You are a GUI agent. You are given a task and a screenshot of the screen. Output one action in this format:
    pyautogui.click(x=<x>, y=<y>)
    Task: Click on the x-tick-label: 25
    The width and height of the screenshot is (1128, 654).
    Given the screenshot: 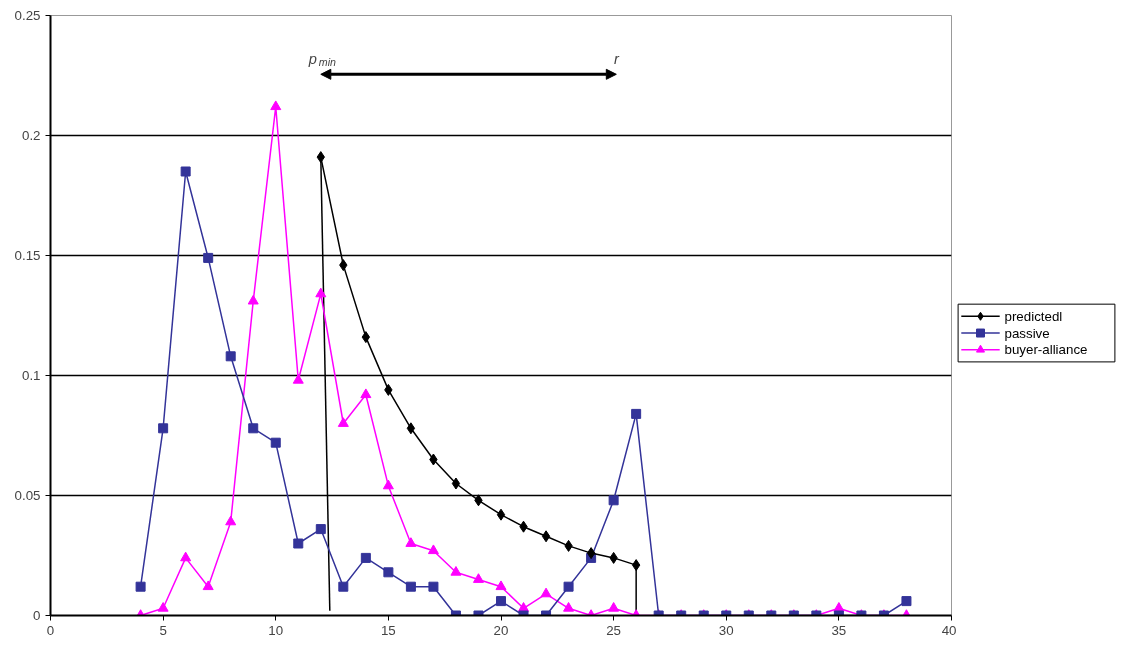 What is the action you would take?
    pyautogui.click(x=614, y=630)
    